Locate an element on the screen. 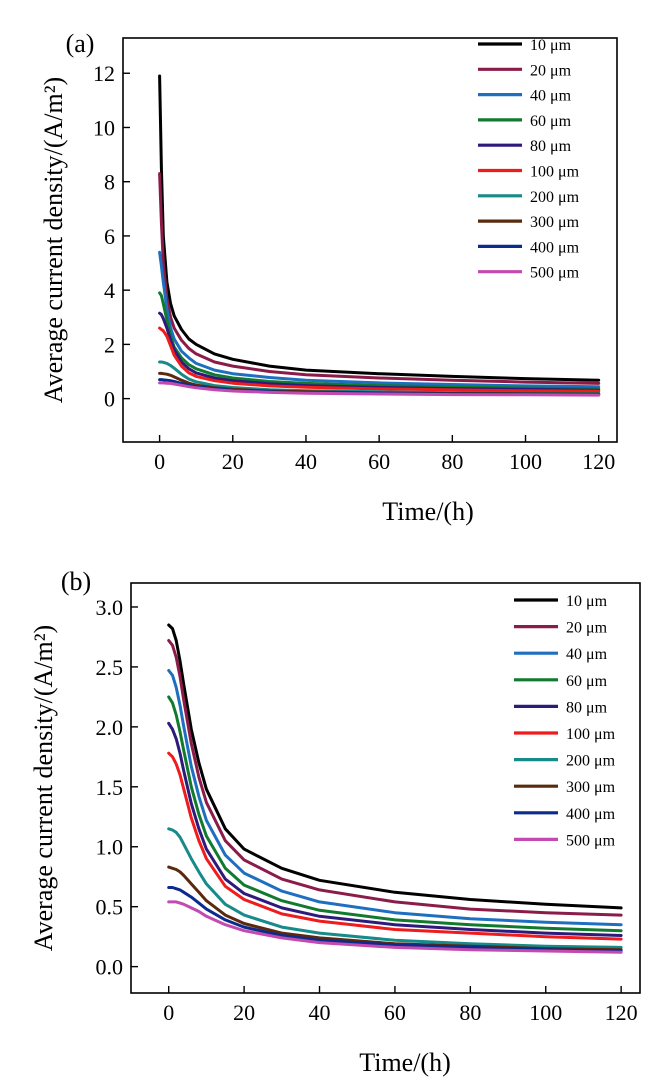 This screenshot has width=667, height=1089. y-tick-label: 4 is located at coordinates (109, 290).